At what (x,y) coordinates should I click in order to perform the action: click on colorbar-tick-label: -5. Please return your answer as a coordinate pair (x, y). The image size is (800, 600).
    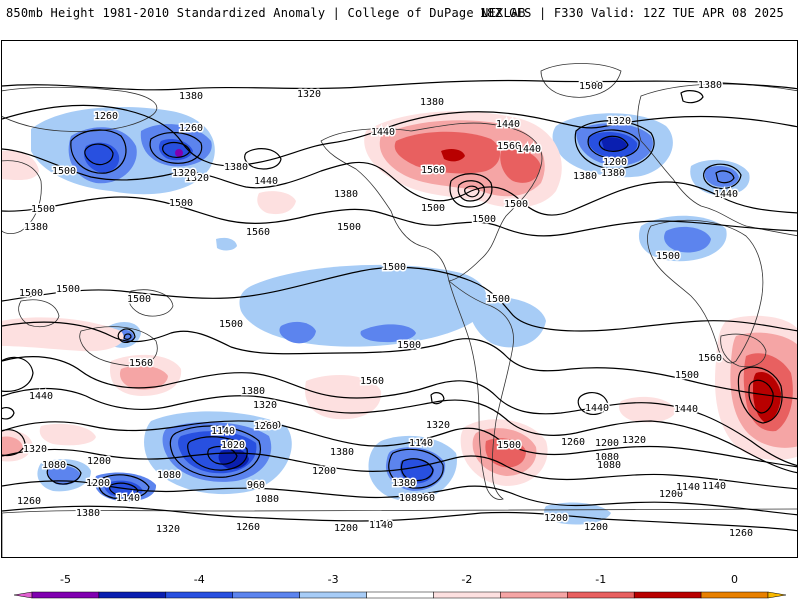
    Looking at the image, I should click on (65, 579).